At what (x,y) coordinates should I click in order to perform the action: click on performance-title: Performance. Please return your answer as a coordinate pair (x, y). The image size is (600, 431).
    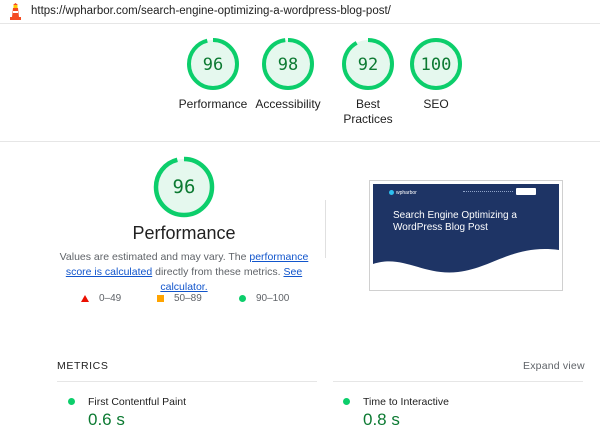
    Looking at the image, I should click on (184, 233).